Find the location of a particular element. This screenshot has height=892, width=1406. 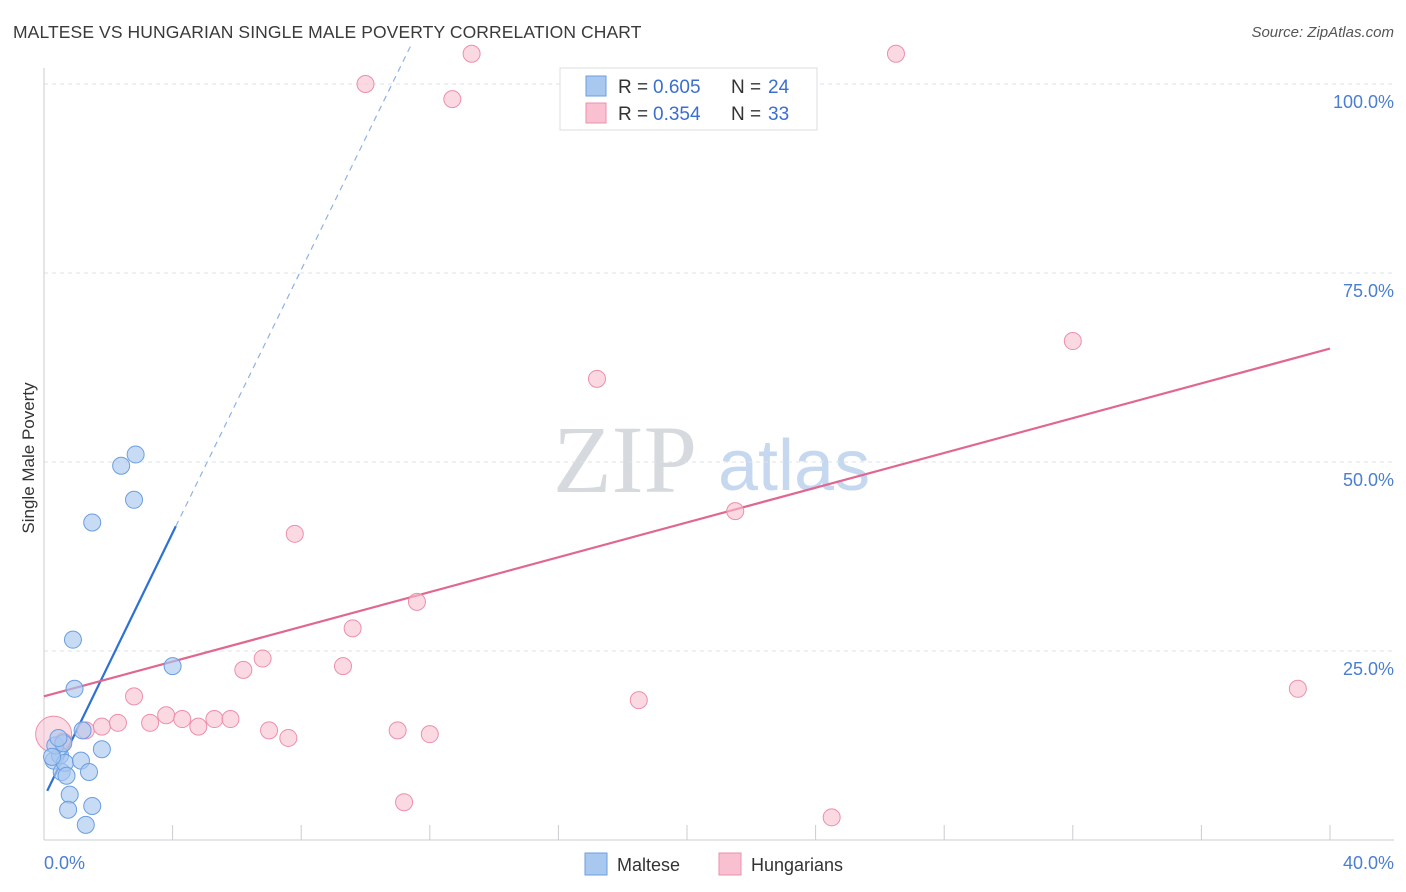

legend-r-label-maltese: R = is located at coordinates (633, 87).